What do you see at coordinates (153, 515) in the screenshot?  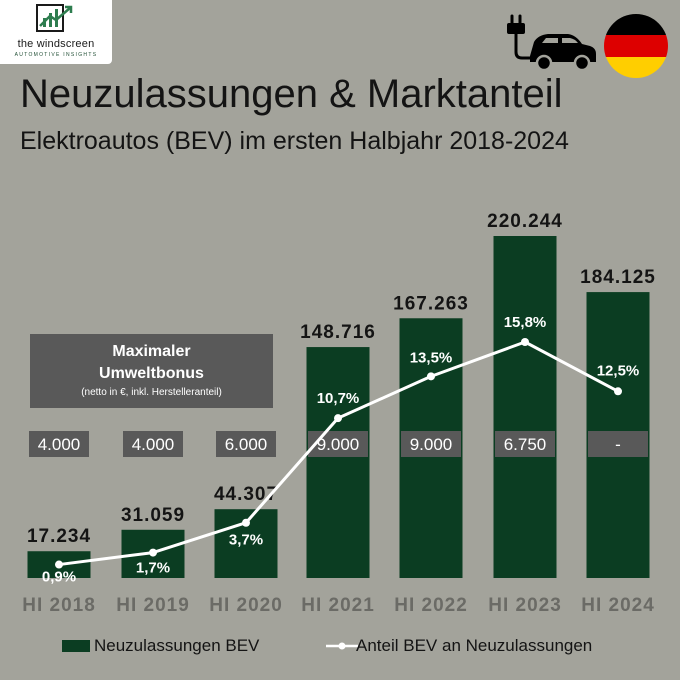 I see `bar-value-label: 31.059` at bounding box center [153, 515].